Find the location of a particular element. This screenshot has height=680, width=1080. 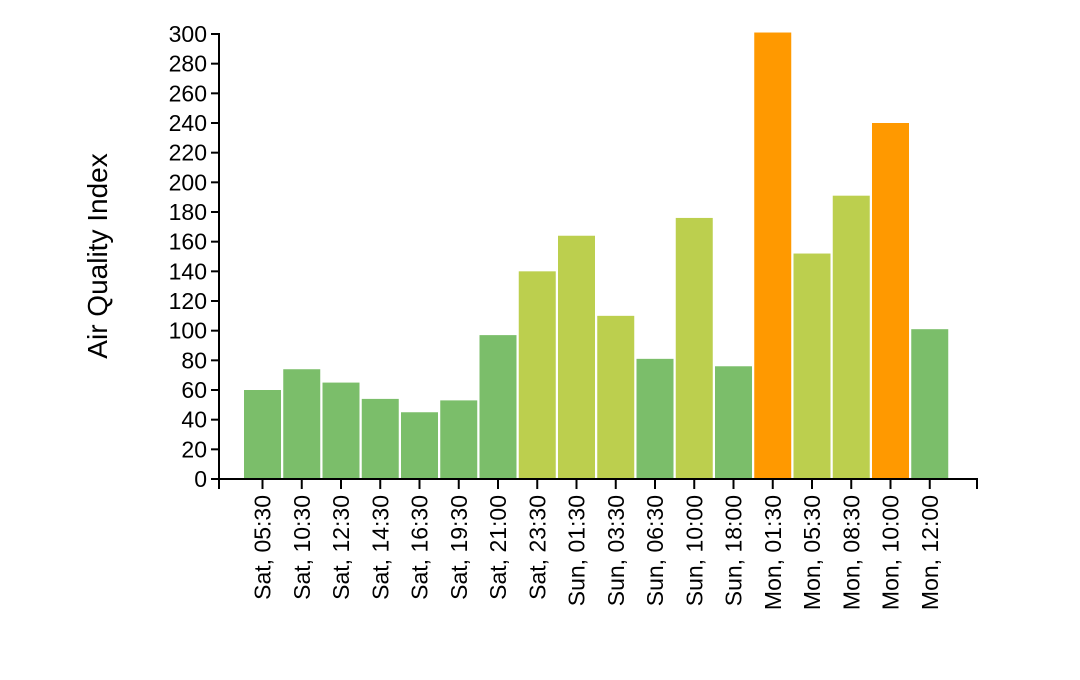

x-tick-label: Mon, 10:00 is located at coordinates (891, 552).